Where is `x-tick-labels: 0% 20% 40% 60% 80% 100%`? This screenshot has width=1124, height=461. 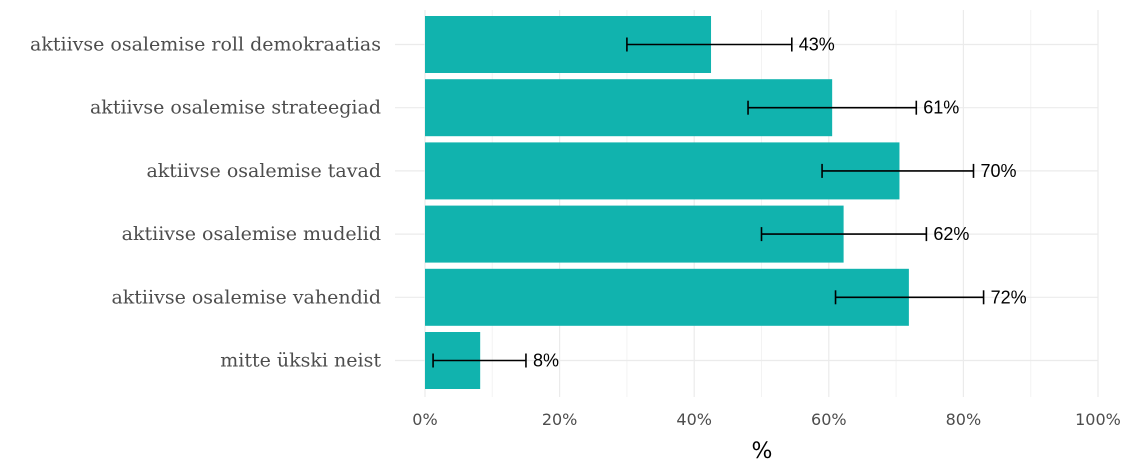
x-tick-labels: 0% 20% 40% 60% 80% 100% is located at coordinates (766, 419).